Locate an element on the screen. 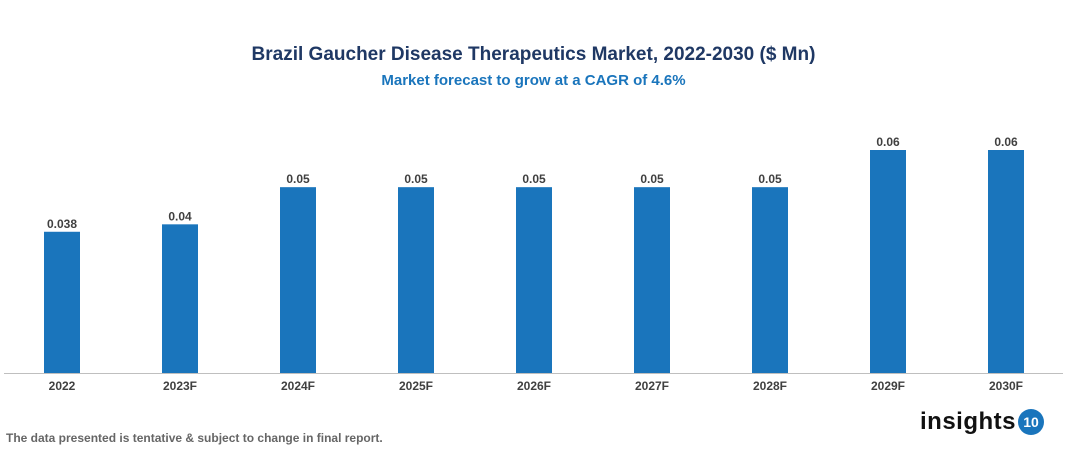 This screenshot has width=1067, height=454. x-tick-label: 2029F is located at coordinates (888, 386).